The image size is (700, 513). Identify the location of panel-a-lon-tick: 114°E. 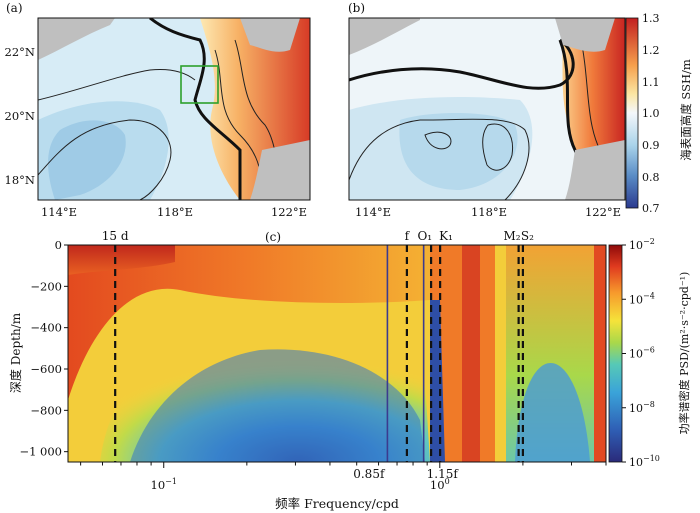
(59, 212).